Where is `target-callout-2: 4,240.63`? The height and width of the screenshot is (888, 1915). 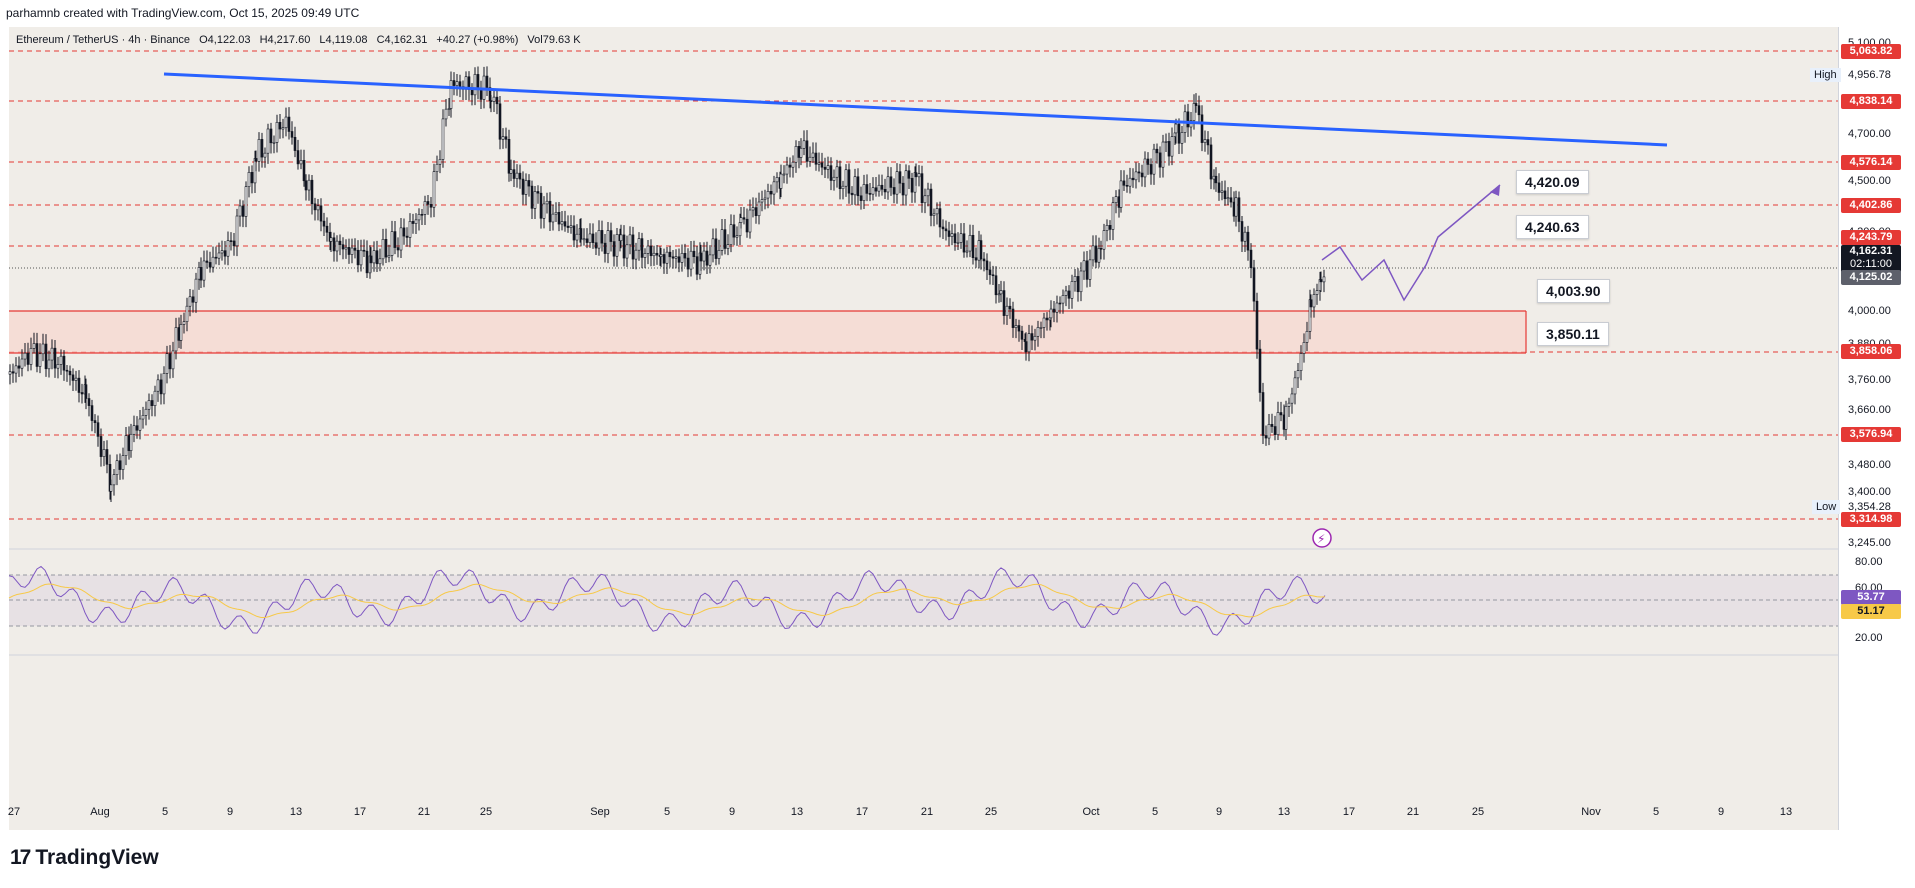 target-callout-2: 4,240.63 is located at coordinates (1552, 227).